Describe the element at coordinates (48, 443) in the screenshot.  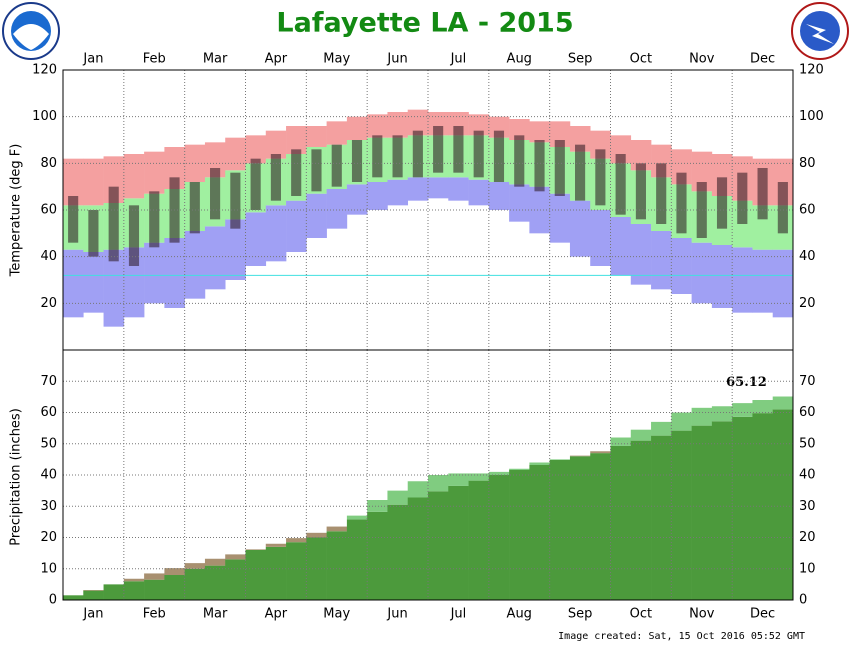
I see `y-tick-label: 50` at that location.